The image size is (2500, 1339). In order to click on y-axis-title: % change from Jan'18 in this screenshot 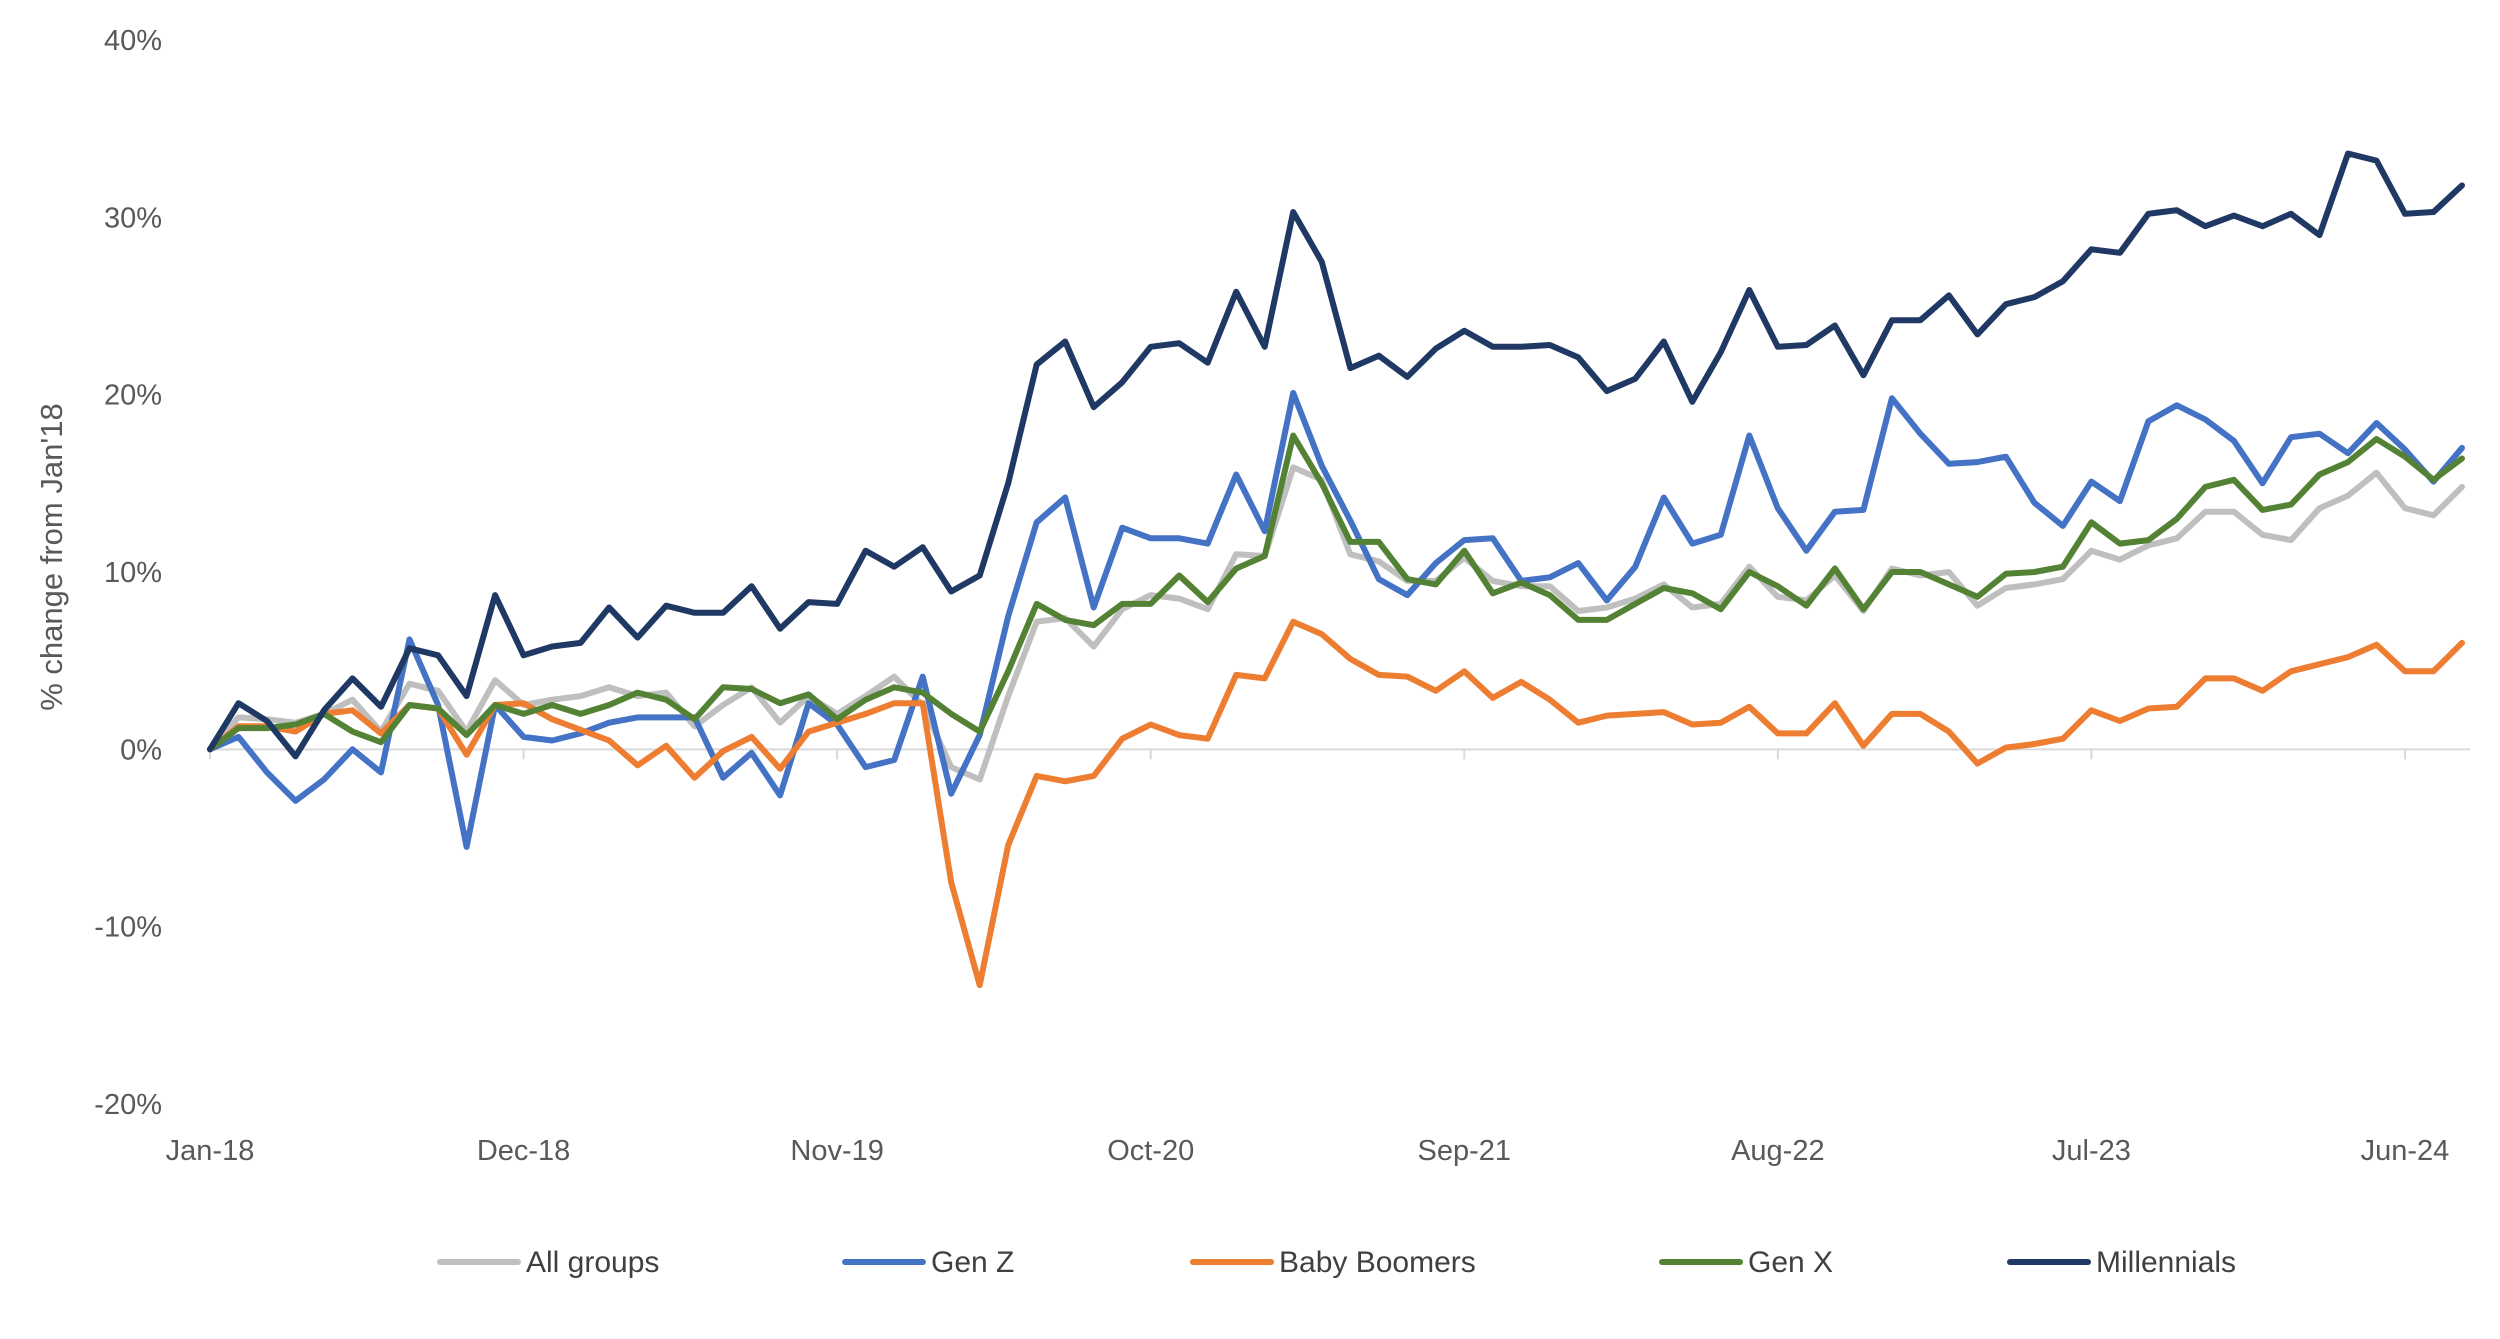, I will do `click(51, 557)`.